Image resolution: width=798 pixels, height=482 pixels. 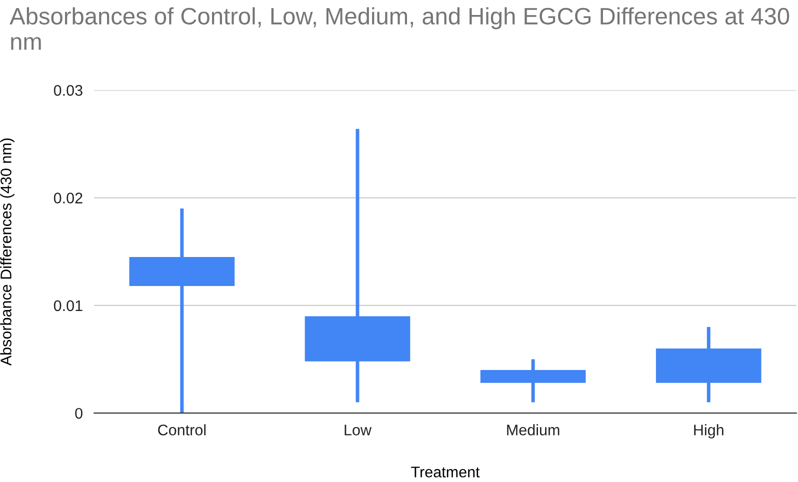 I want to click on y-axis-title: Absorbance Differences (430 nm), so click(x=7, y=252).